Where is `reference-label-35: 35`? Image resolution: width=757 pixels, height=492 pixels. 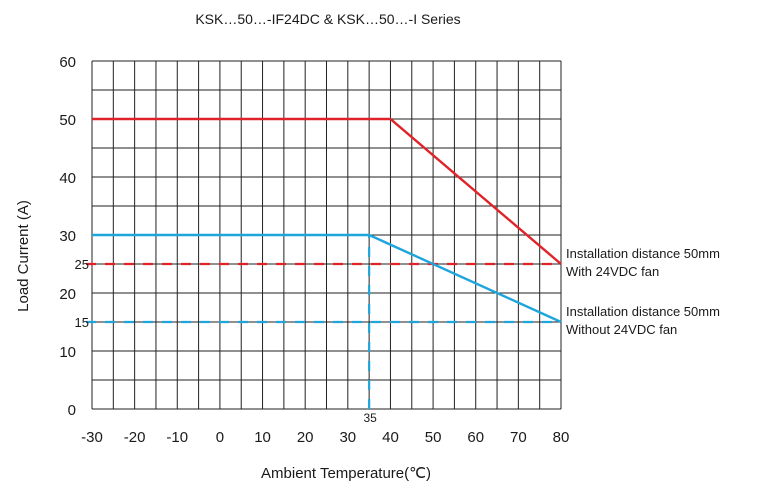
reference-label-35: 35 is located at coordinates (370, 418).